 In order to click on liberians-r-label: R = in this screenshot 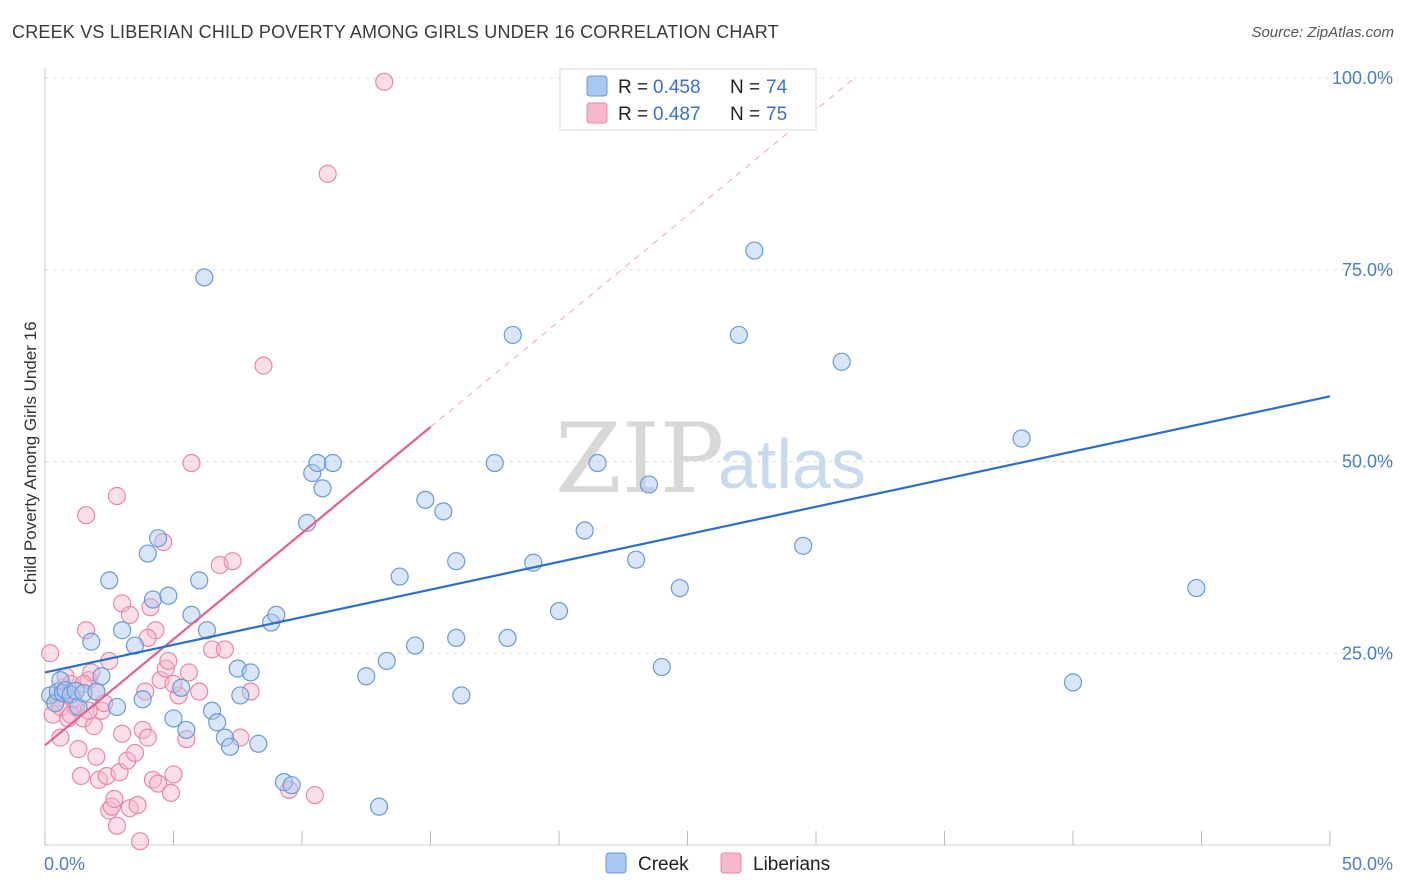, I will do `click(633, 114)`.